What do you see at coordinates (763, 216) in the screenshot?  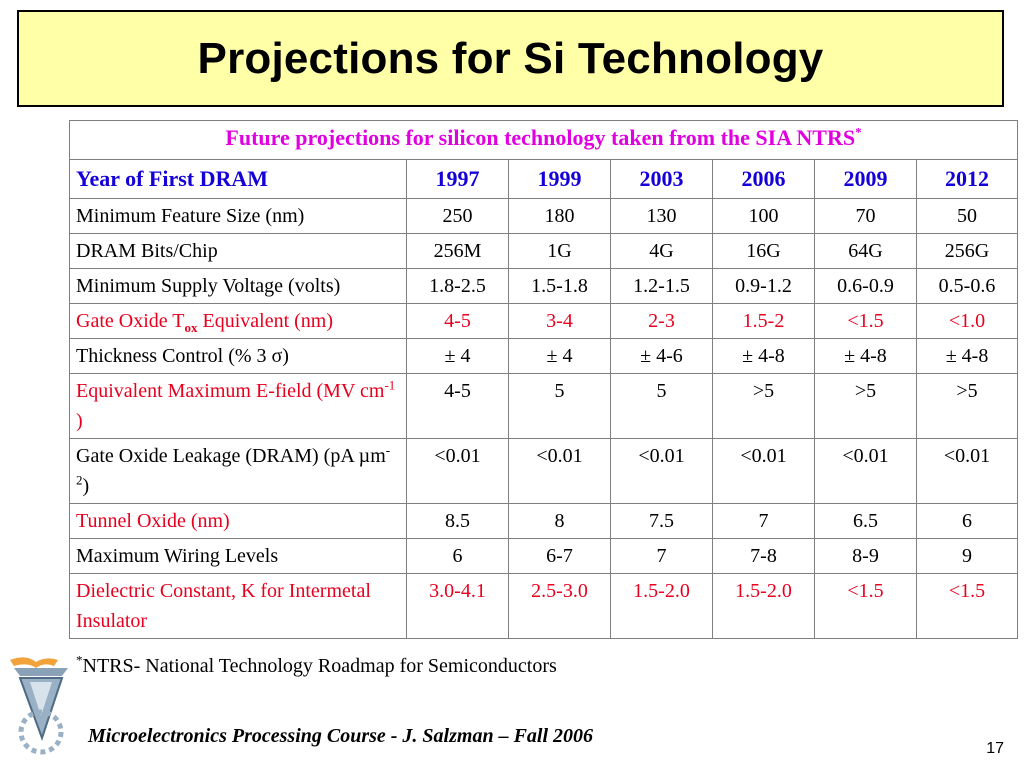 I see `table-cell: 100` at bounding box center [763, 216].